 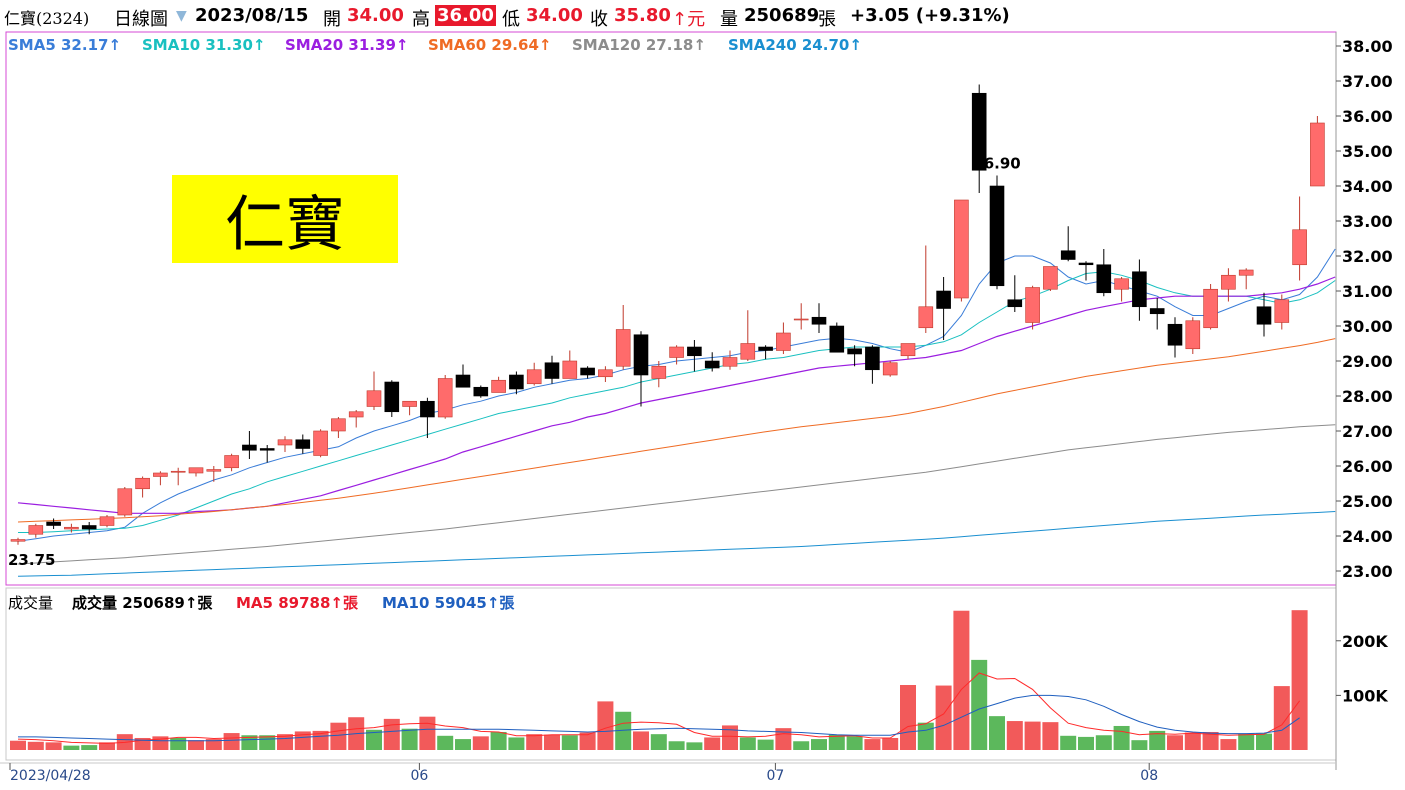 I want to click on volume-legend-vol: 成交量 250689↑張, so click(x=142, y=603).